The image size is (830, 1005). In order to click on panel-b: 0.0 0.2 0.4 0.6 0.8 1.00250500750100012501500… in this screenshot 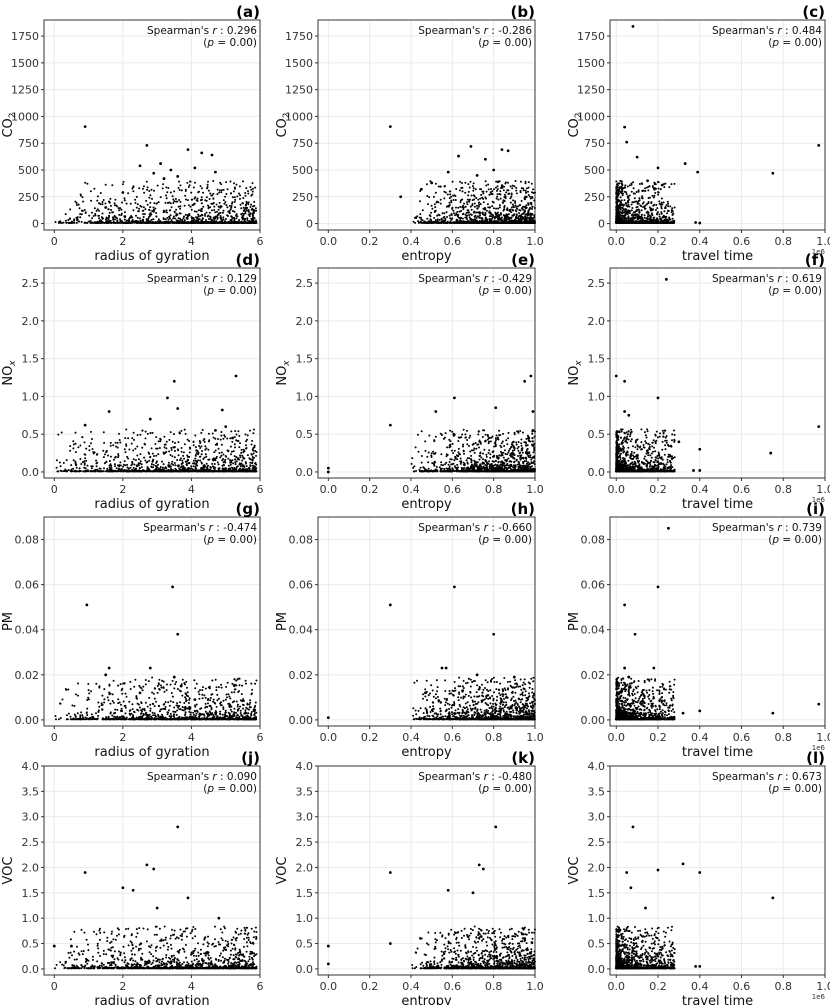, I will do `click(409, 133)`.